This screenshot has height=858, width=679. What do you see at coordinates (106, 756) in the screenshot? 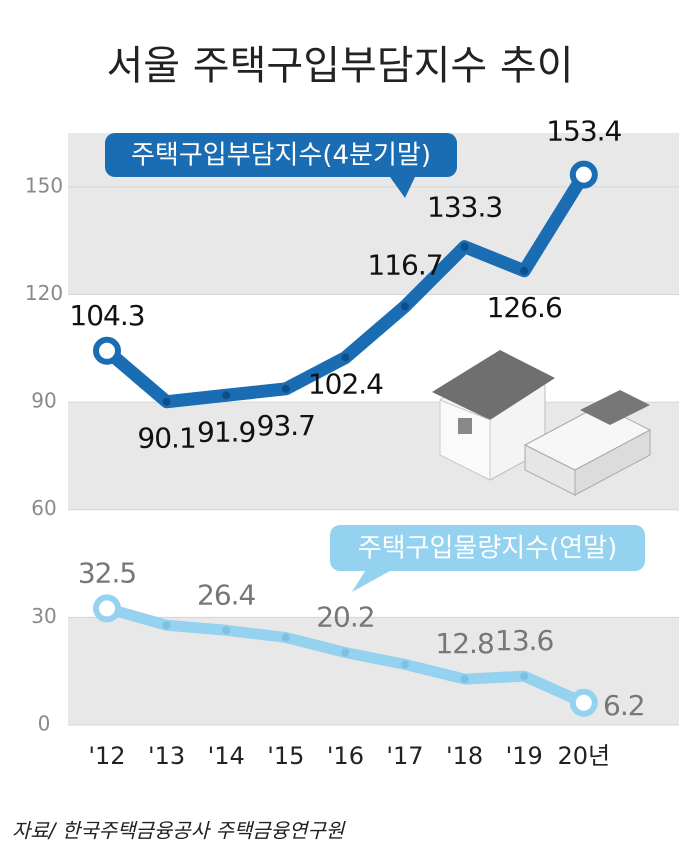
I see `x-tick-label: '12` at bounding box center [106, 756].